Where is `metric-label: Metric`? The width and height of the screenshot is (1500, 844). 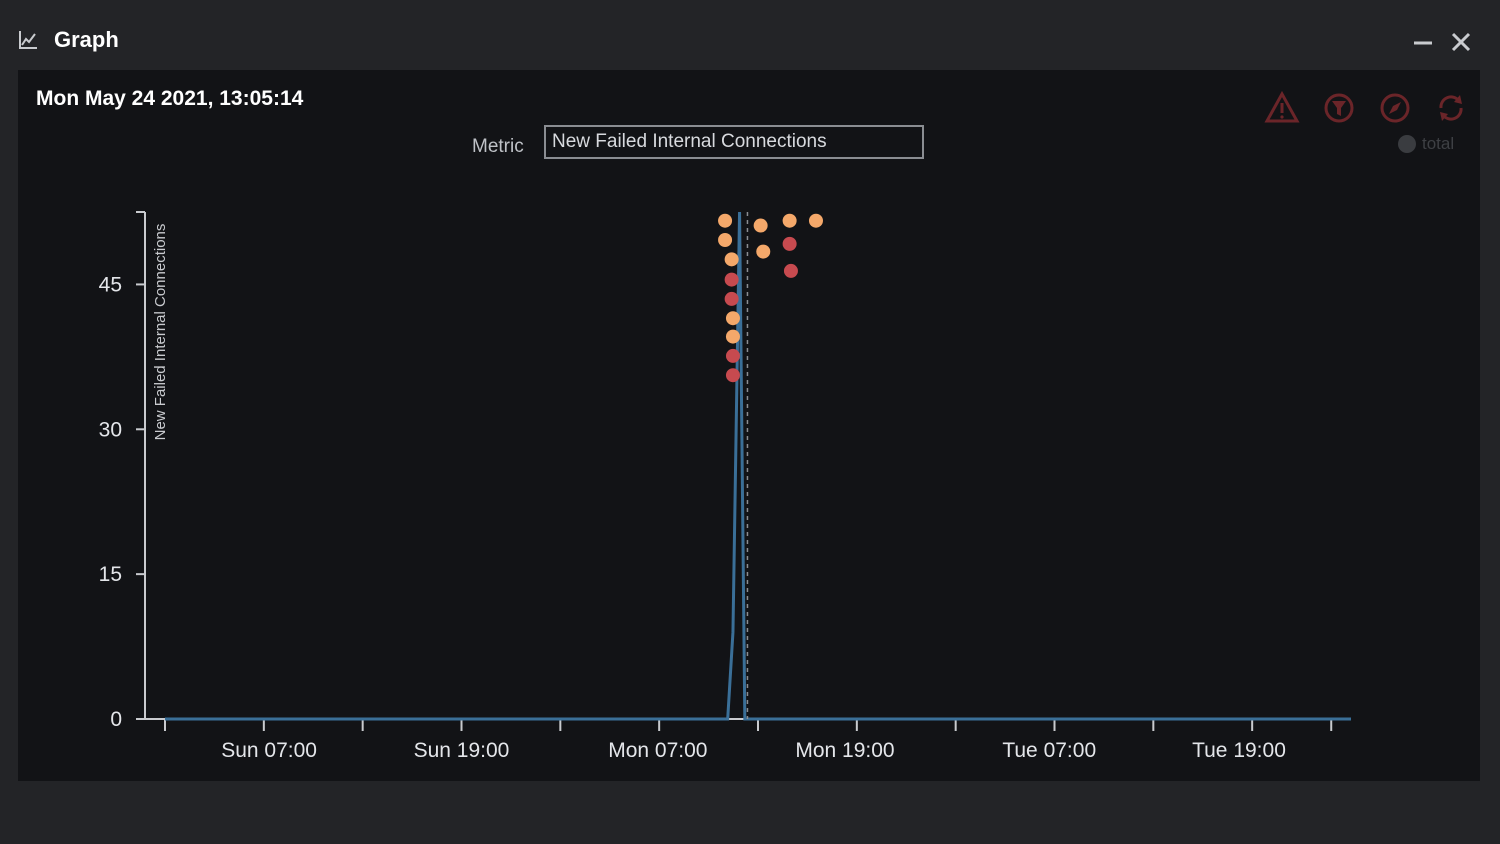
metric-label: Metric is located at coordinates (498, 146).